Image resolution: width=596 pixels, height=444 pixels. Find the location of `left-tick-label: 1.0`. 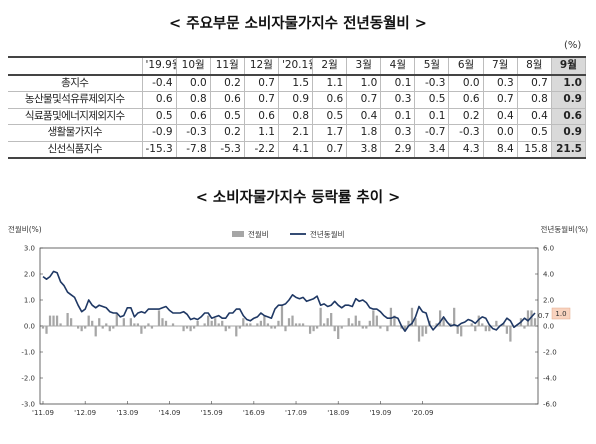

left-tick-label: 1.0 is located at coordinates (29, 301).